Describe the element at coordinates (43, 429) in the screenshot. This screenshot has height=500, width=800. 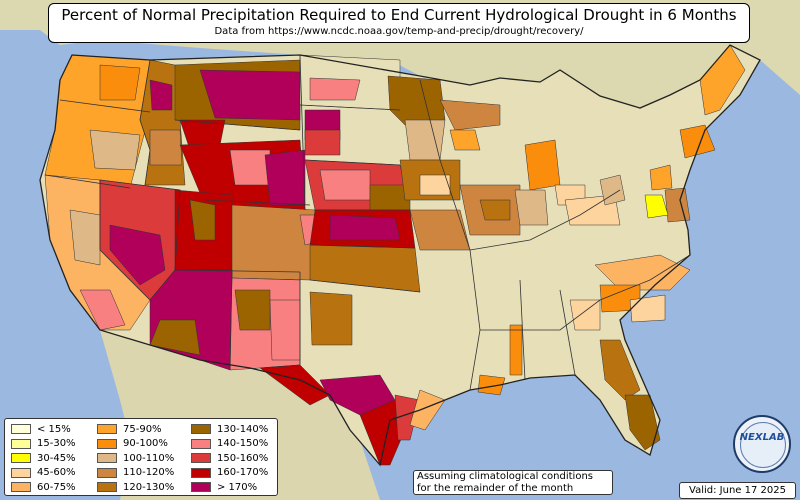
I see `legend-item: < 15%` at that location.